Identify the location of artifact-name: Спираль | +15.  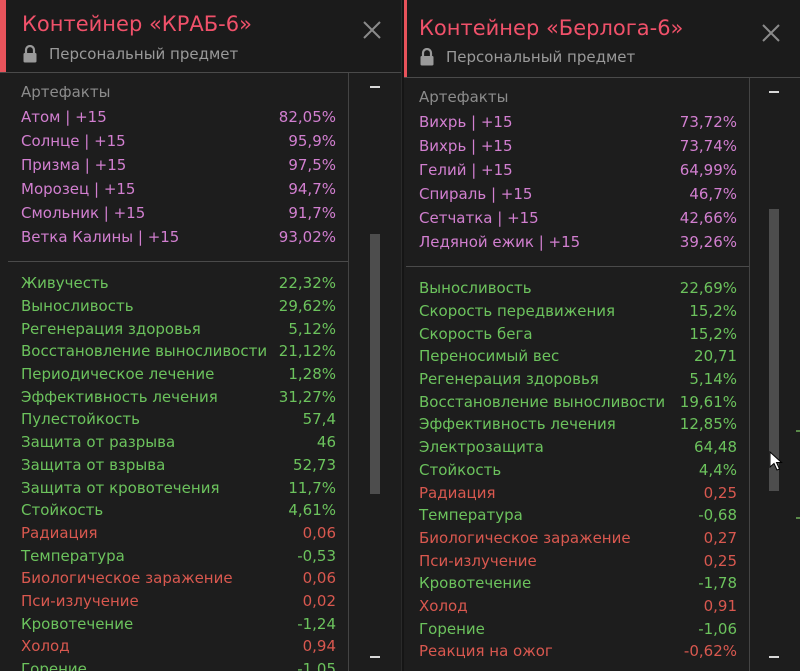
(476, 194).